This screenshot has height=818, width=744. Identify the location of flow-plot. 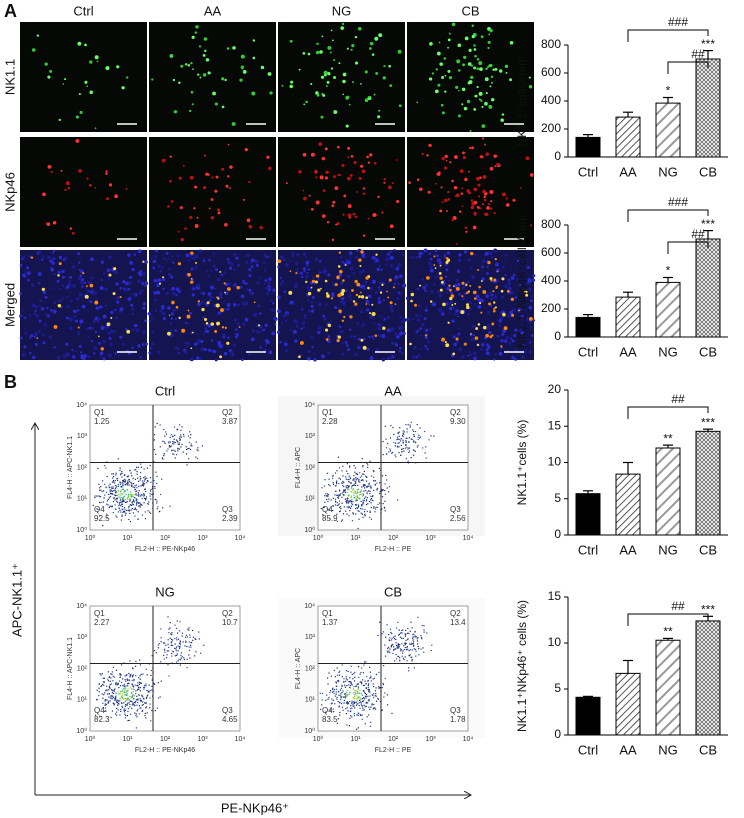
(165, 668).